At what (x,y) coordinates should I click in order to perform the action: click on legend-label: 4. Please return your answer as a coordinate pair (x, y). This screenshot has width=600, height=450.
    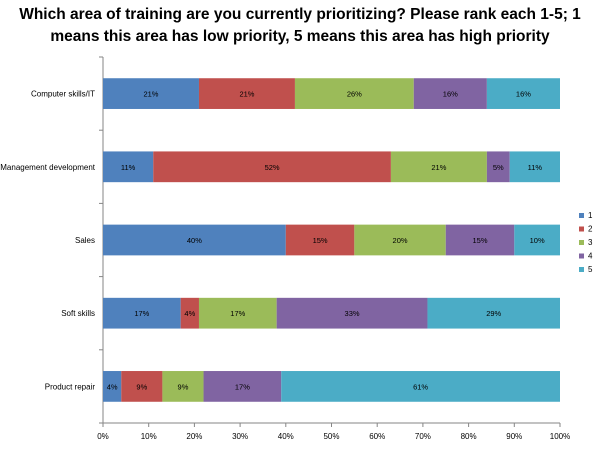
    Looking at the image, I should click on (590, 256).